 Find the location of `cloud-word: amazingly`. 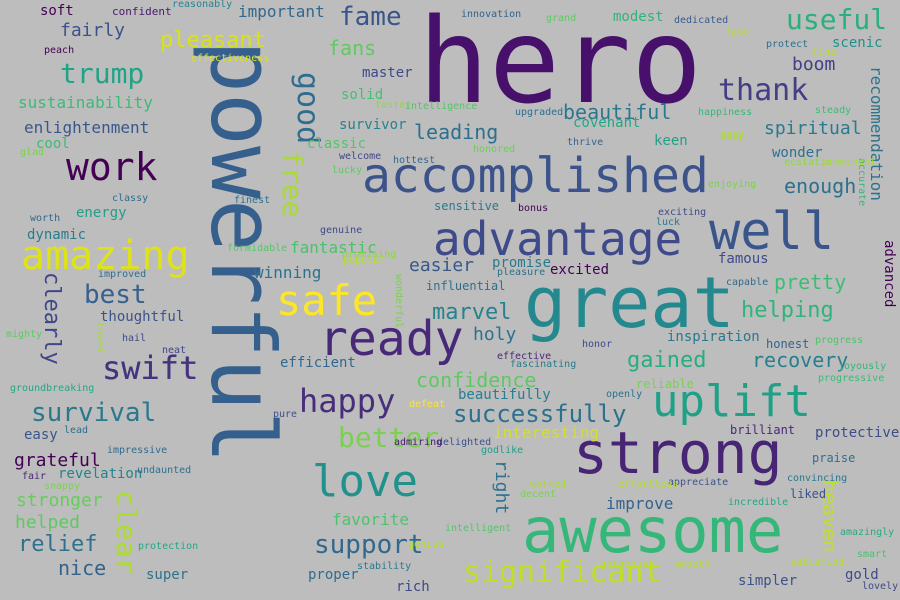

cloud-word: amazingly is located at coordinates (867, 532).